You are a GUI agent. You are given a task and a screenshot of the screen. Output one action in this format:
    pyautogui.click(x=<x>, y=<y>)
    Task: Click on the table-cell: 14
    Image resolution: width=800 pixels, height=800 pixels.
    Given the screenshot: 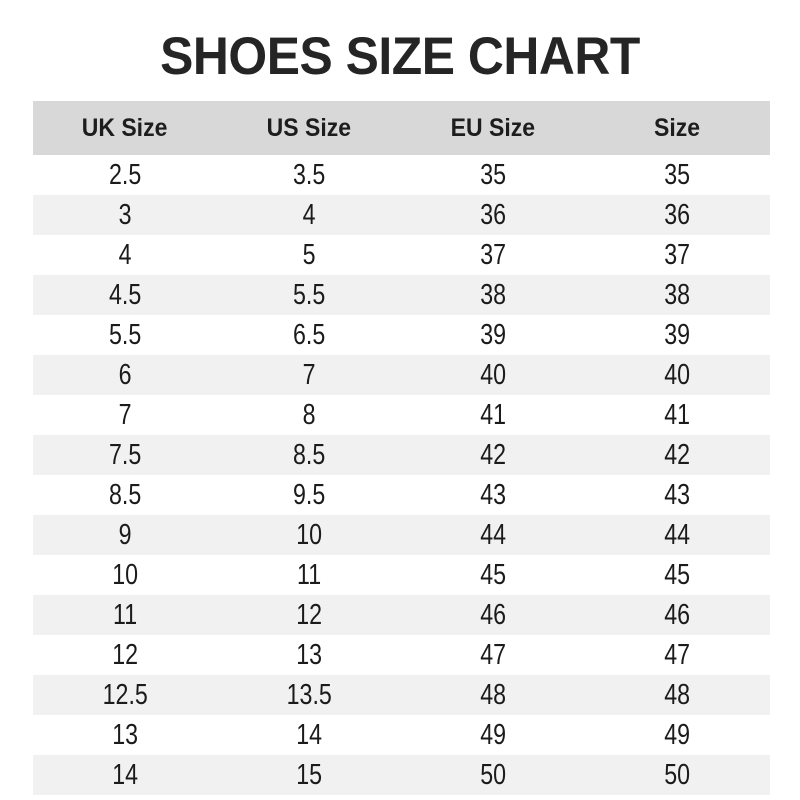 What is the action you would take?
    pyautogui.click(x=309, y=735)
    